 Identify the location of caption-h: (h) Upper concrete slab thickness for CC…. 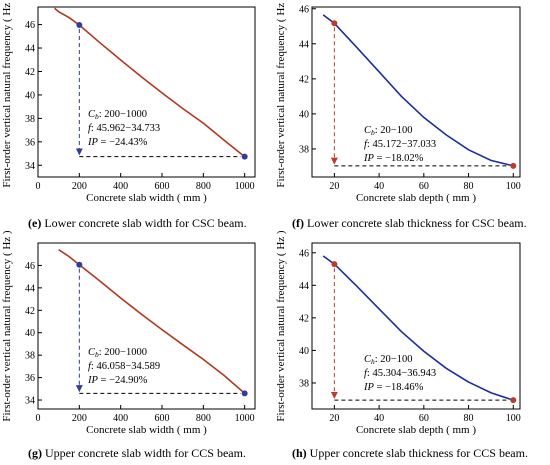
(410, 453).